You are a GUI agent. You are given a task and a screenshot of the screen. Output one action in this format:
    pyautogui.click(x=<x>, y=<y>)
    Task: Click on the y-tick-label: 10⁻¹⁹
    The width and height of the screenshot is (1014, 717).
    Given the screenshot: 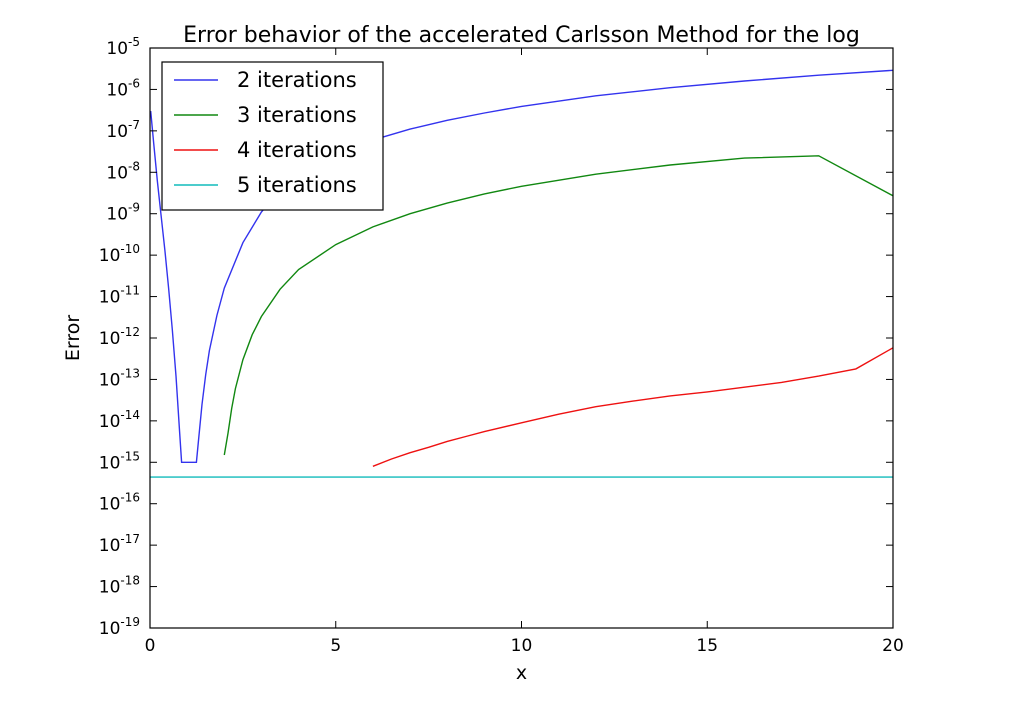 What is the action you would take?
    pyautogui.click(x=119, y=627)
    